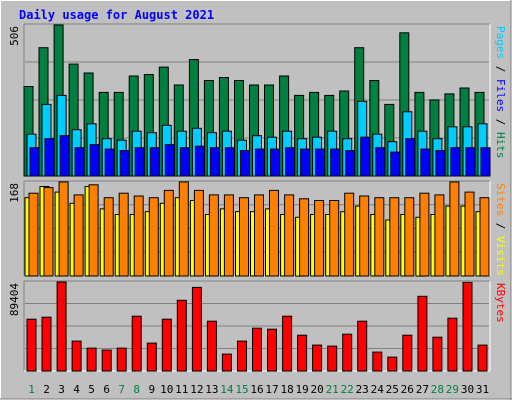  What do you see at coordinates (301, 389) in the screenshot?
I see `x-tick-label: 19` at bounding box center [301, 389].